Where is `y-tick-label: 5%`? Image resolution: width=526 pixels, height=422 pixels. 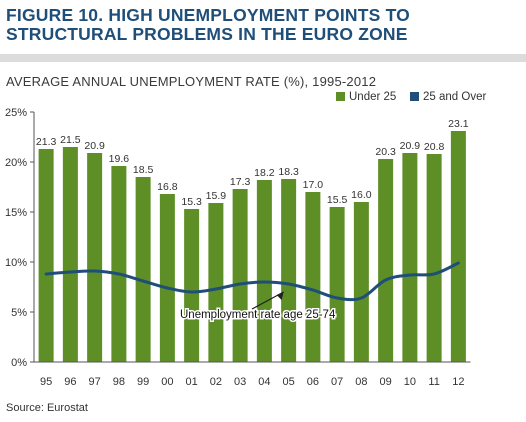 y-tick-label: 5% is located at coordinates (19, 313).